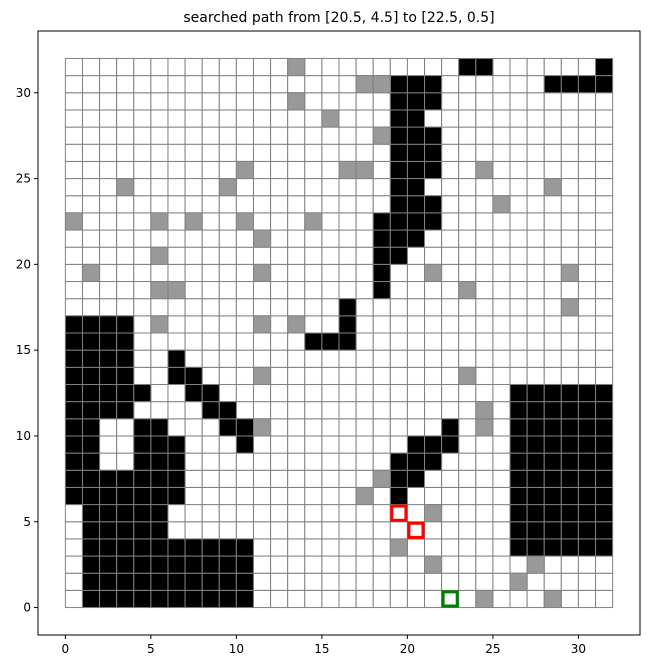  What do you see at coordinates (236, 649) in the screenshot?
I see `x-tick-label: 10` at bounding box center [236, 649].